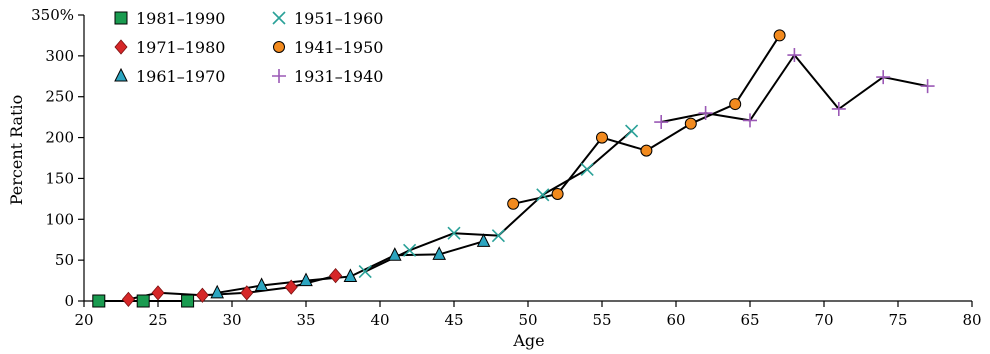  What do you see at coordinates (180, 18) in the screenshot?
I see `legend-label: 1981–1990` at bounding box center [180, 18].